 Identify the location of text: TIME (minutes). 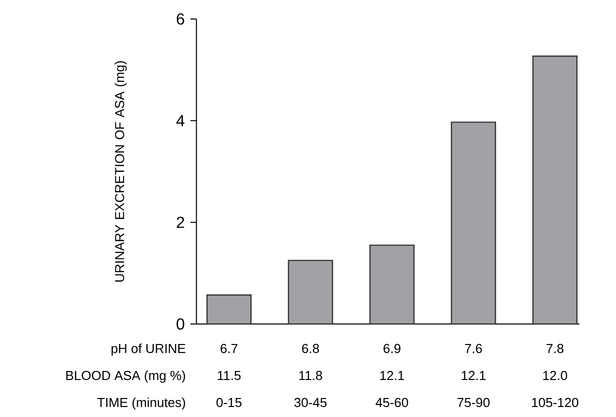
(141, 404).